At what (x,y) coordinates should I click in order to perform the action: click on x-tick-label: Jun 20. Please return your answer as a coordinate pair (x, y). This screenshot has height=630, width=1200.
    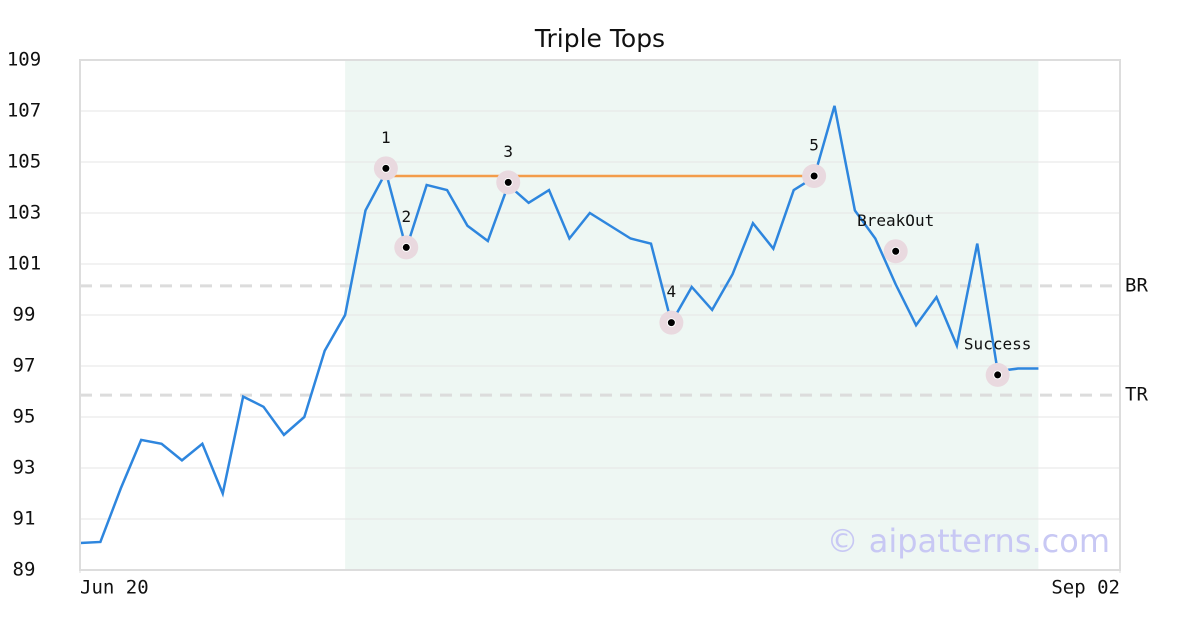
    Looking at the image, I should click on (114, 588).